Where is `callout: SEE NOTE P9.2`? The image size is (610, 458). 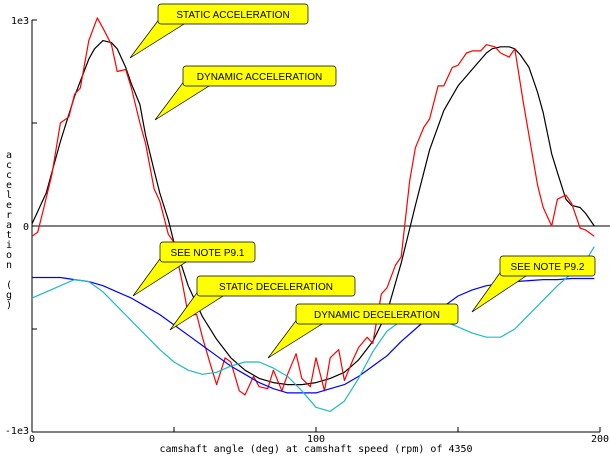
callout: SEE NOTE P9.2 is located at coordinates (533, 284).